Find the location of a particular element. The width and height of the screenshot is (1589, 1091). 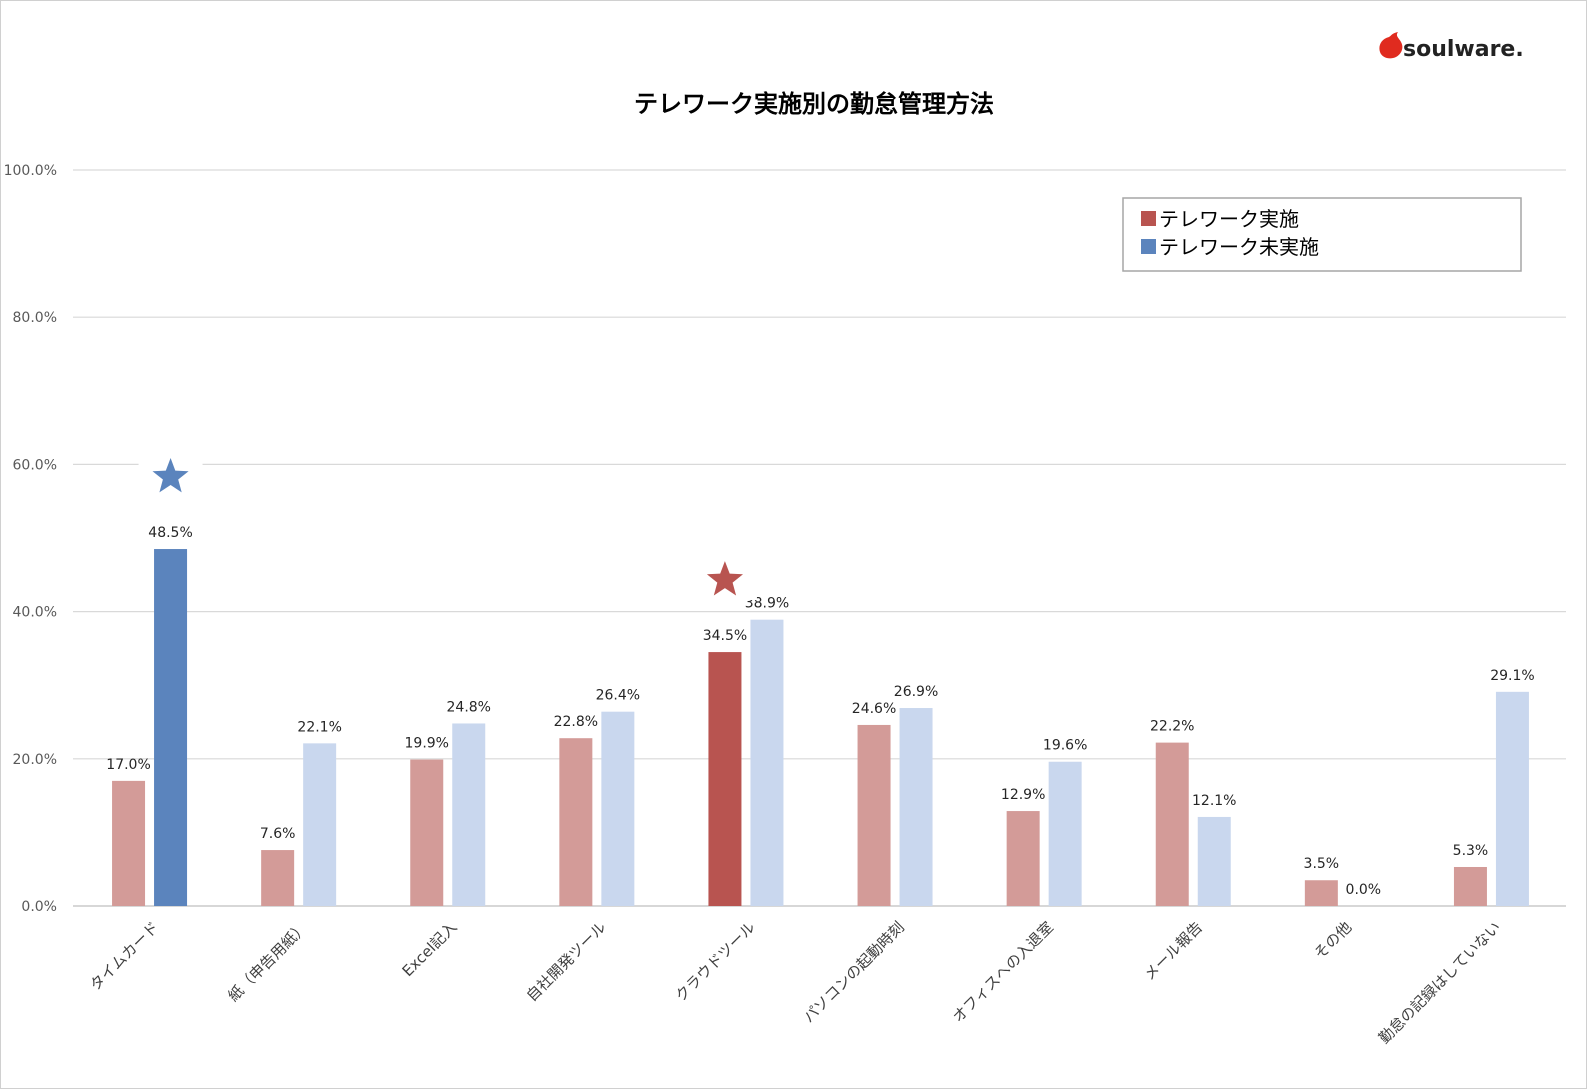

x-tick-label: メール報告 is located at coordinates (1173, 951).